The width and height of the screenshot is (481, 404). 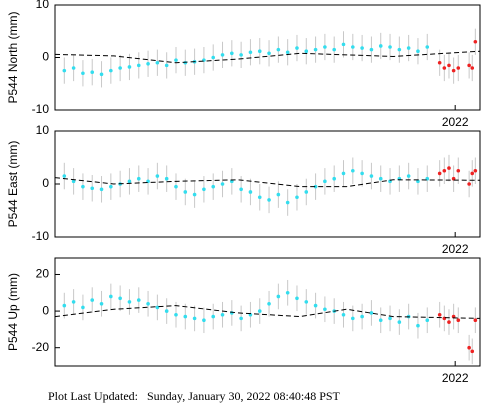 I want to click on x-tick-label: 2022, so click(x=455, y=378).